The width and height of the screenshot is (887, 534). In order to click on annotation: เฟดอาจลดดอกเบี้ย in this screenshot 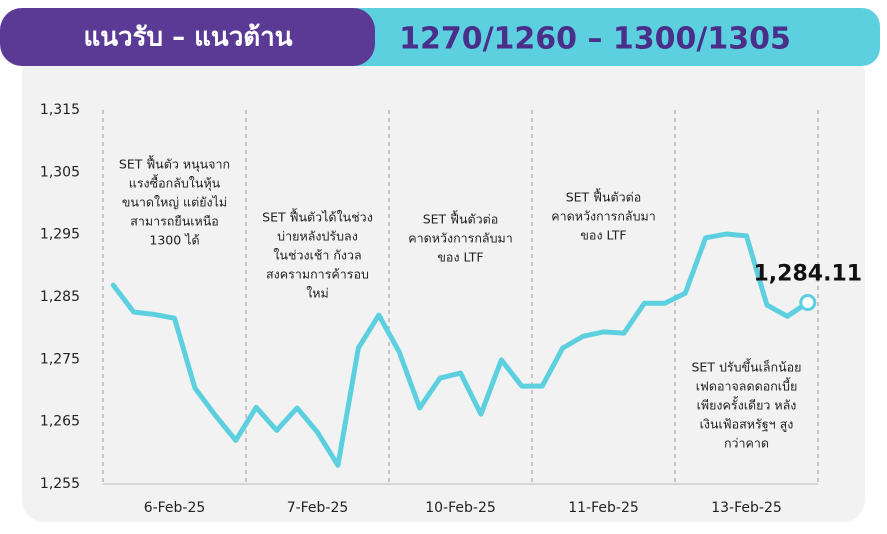, I will do `click(747, 385)`.